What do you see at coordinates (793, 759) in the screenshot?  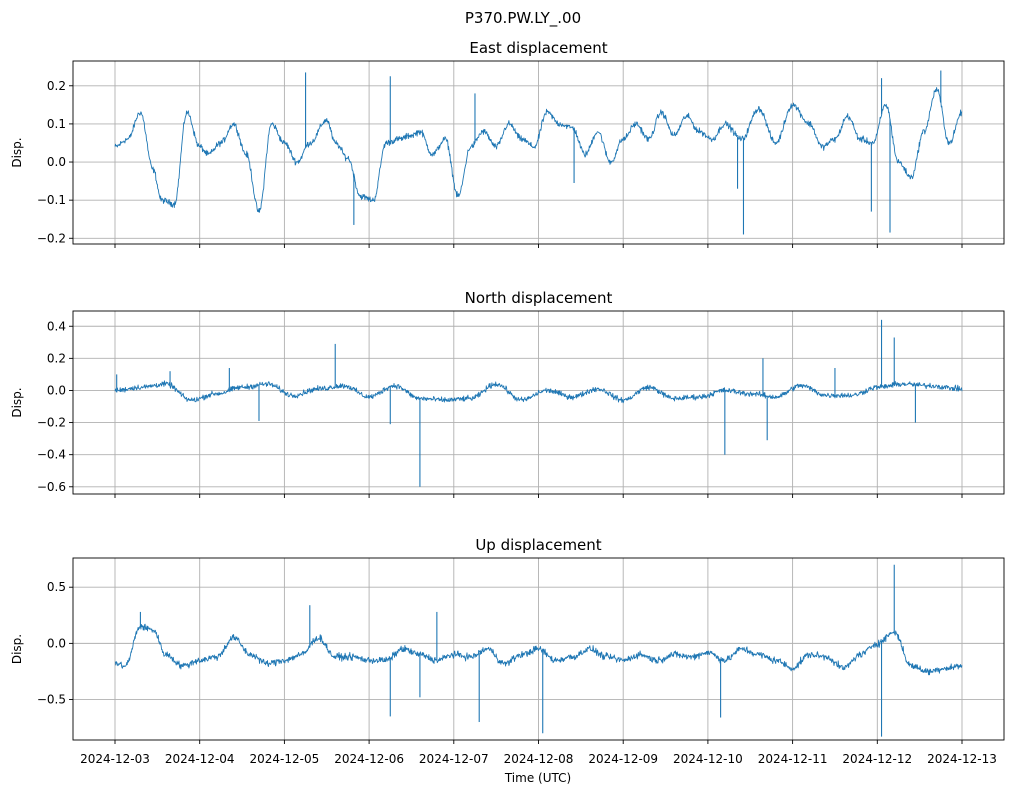 I see `x-tick-label-8: 2024-12-11` at bounding box center [793, 759].